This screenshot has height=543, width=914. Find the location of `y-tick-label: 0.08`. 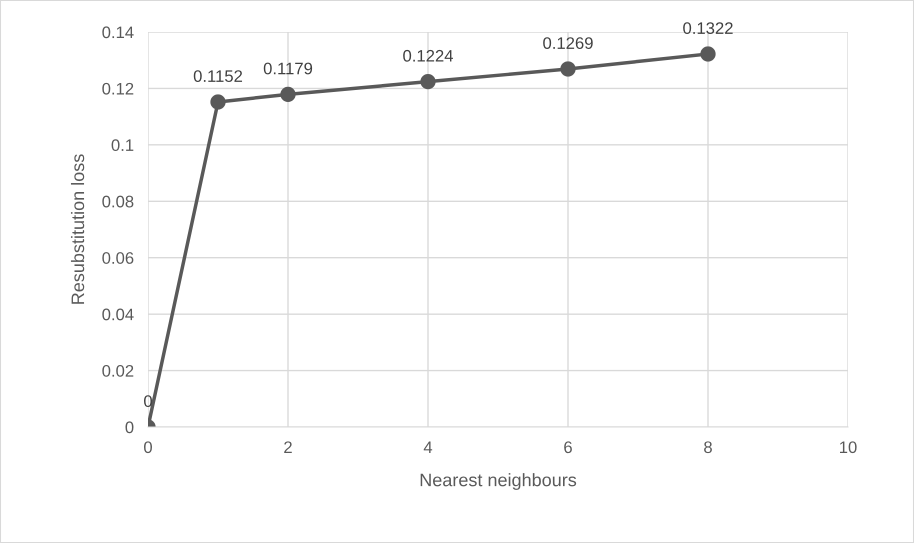

y-tick-label: 0.08 is located at coordinates (118, 202).